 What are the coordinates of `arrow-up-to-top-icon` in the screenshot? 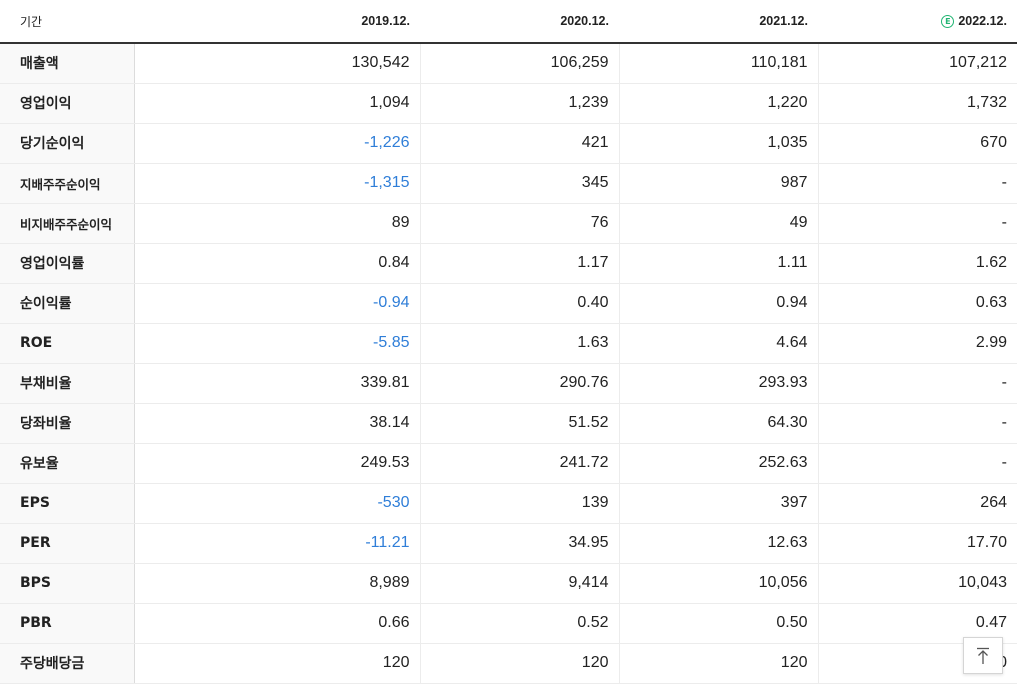 It's located at (983, 655).